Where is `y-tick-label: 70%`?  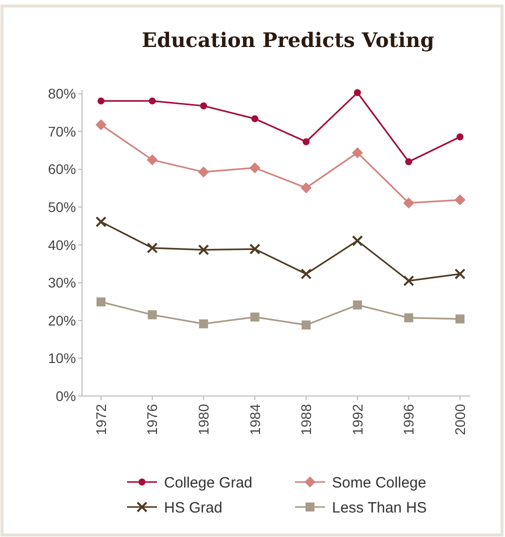 y-tick-label: 70% is located at coordinates (62, 131).